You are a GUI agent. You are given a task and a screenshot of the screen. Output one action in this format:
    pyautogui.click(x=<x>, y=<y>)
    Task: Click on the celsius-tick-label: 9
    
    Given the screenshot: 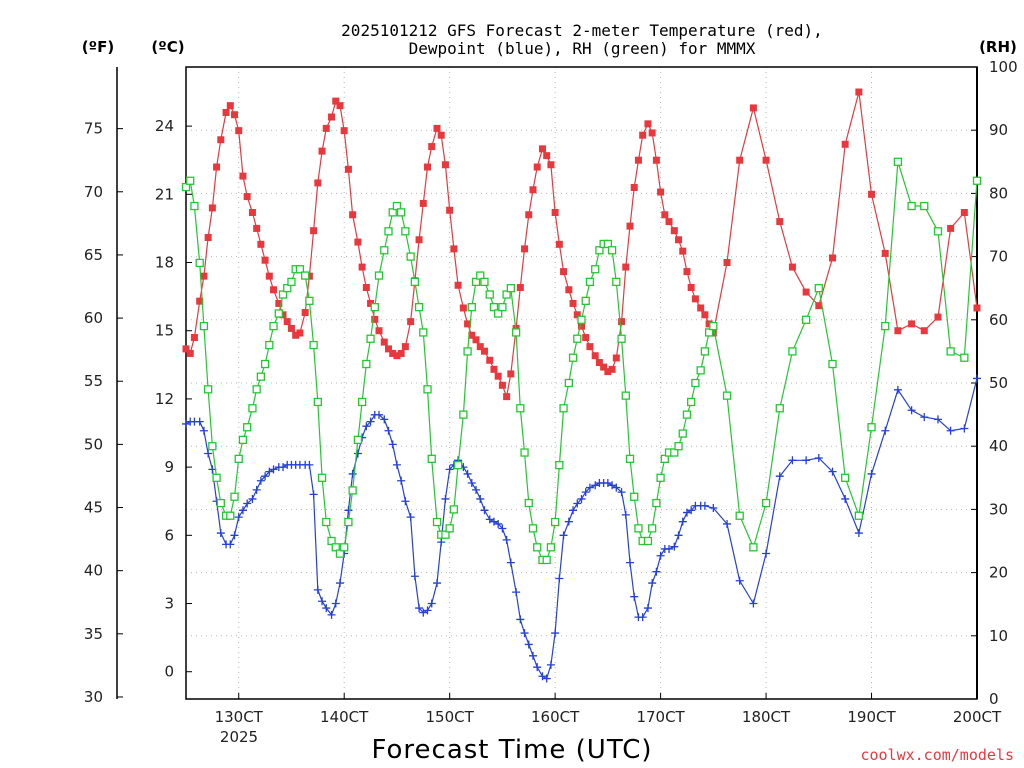 What is the action you would take?
    pyautogui.click(x=169, y=467)
    